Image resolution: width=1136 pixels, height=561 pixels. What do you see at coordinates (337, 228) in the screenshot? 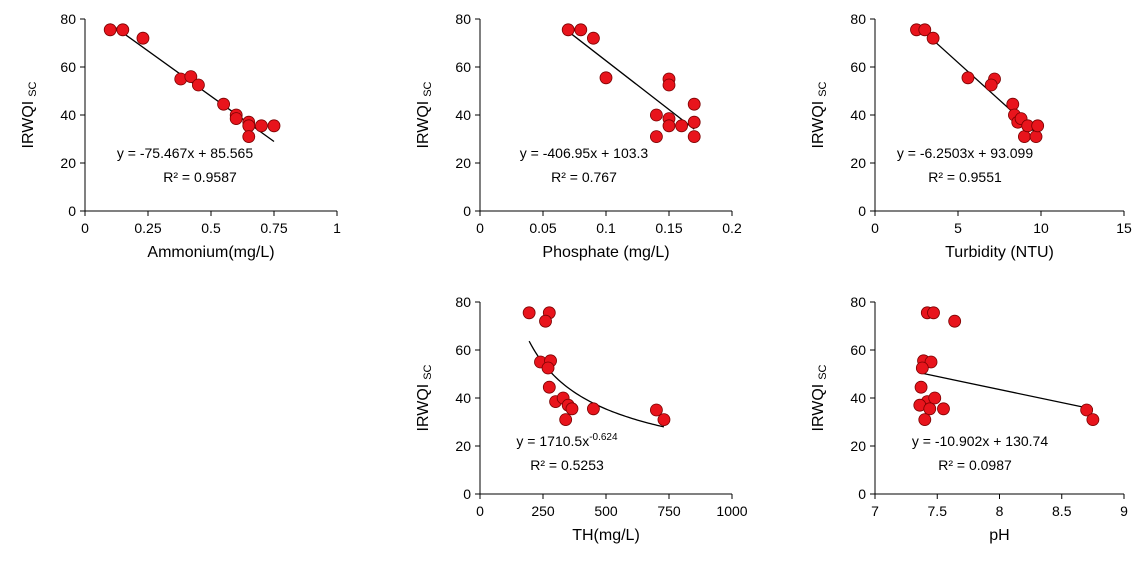
I see `x-tick-label: 1` at bounding box center [337, 228].